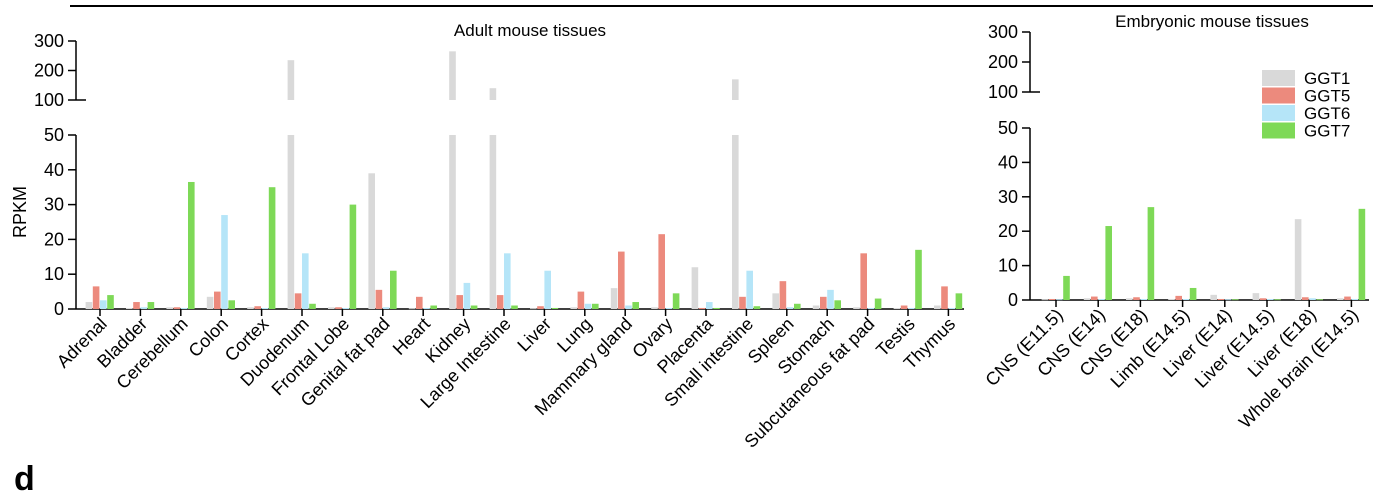 This screenshot has height=498, width=1373. I want to click on x-tick-label: Liver, so click(534, 335).